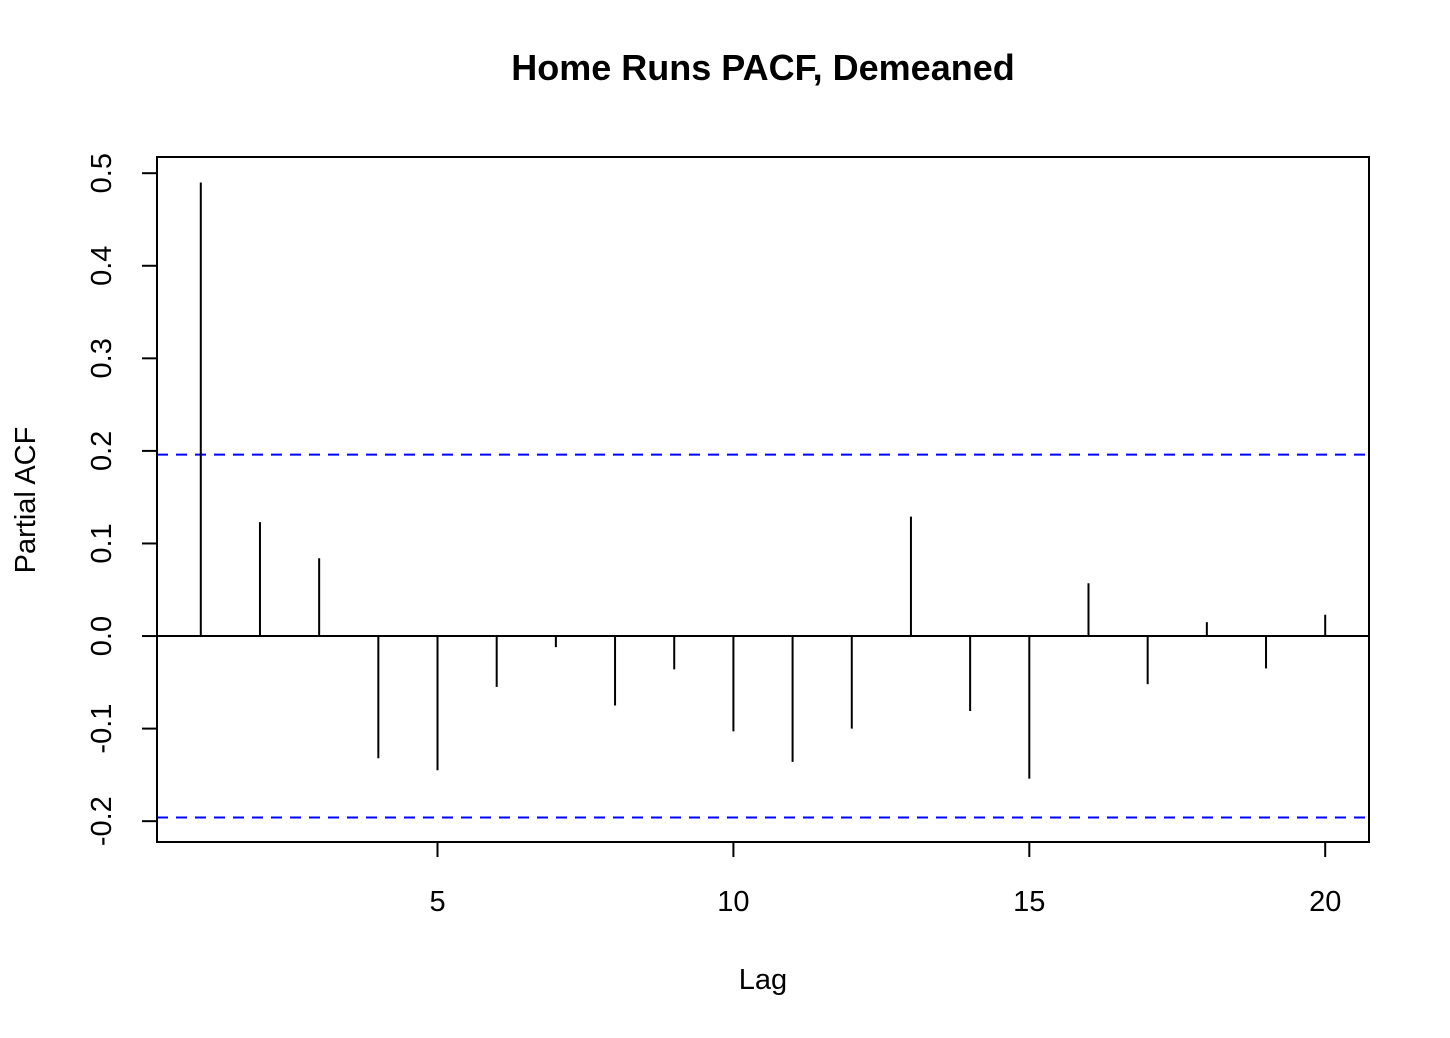 This screenshot has height=1038, width=1450. Describe the element at coordinates (733, 902) in the screenshot. I see `x-tick-label-10: 10` at that location.